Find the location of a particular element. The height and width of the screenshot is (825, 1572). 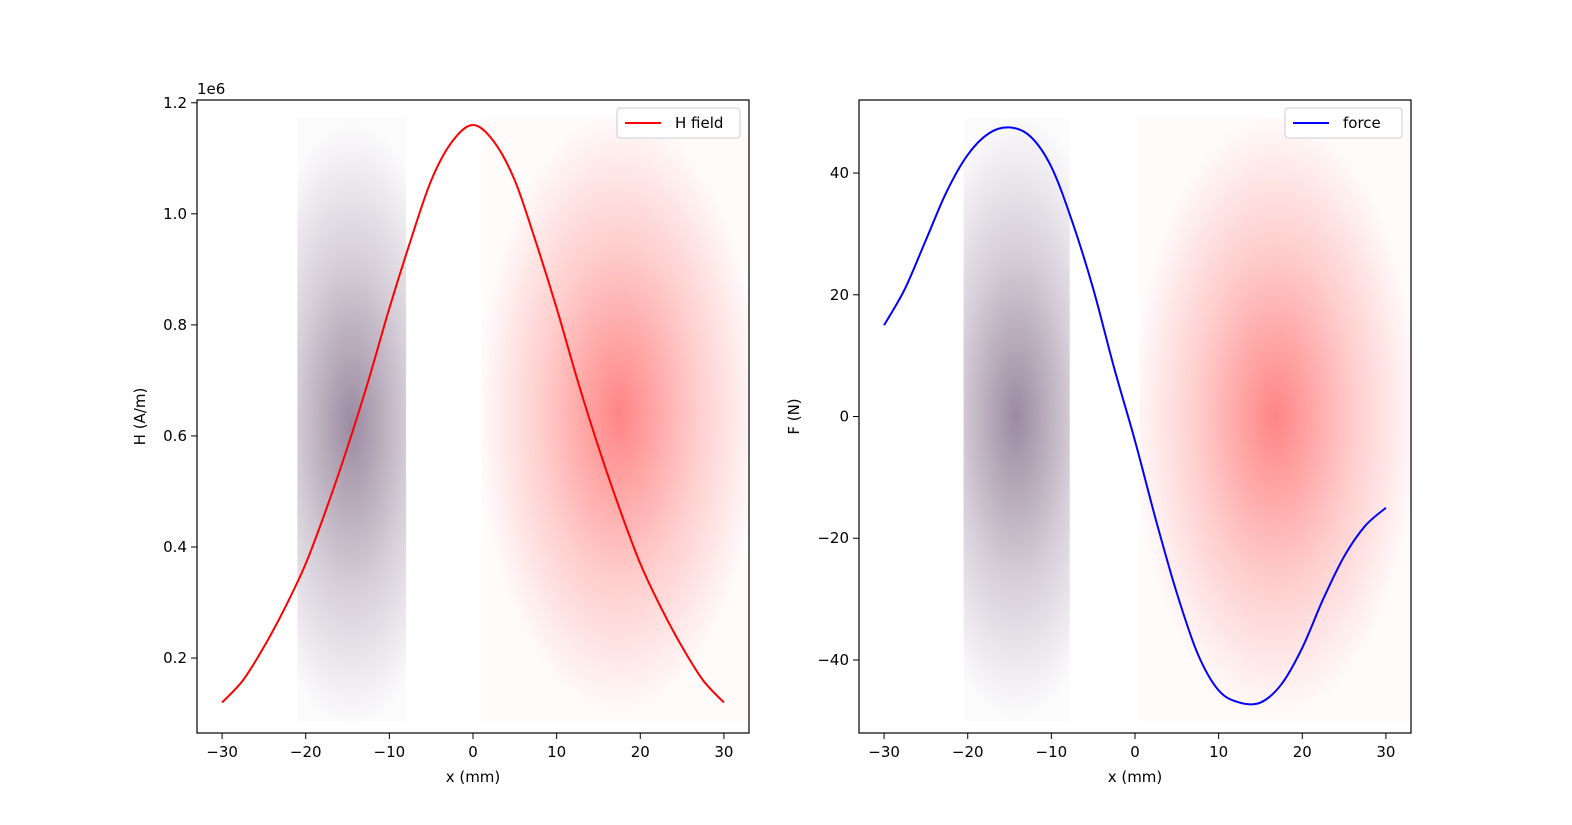

force-x-tick-label: −20 is located at coordinates (968, 752).